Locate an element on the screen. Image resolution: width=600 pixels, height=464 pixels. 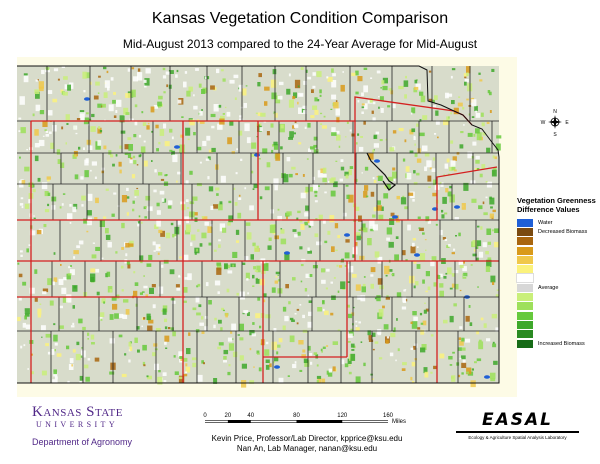
scale-tick-label: 0 is located at coordinates (205, 416).